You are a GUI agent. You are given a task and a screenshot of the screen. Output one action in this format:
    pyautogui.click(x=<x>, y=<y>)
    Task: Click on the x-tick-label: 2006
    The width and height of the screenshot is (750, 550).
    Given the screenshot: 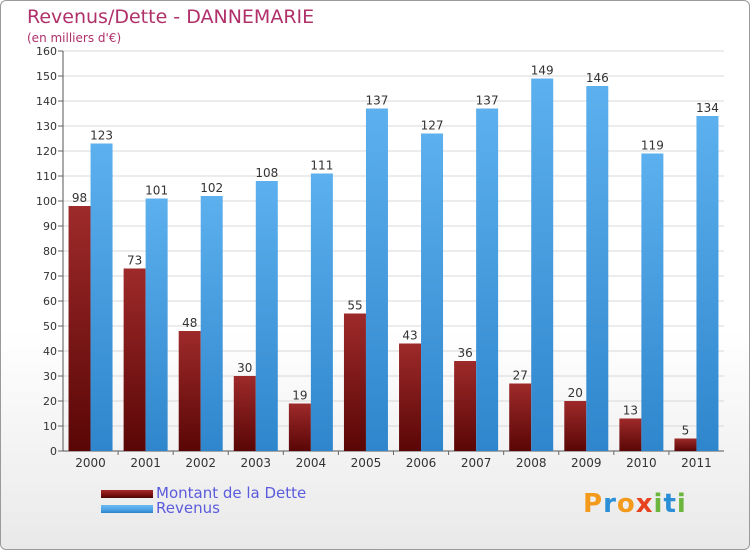 What is the action you would take?
    pyautogui.click(x=421, y=463)
    